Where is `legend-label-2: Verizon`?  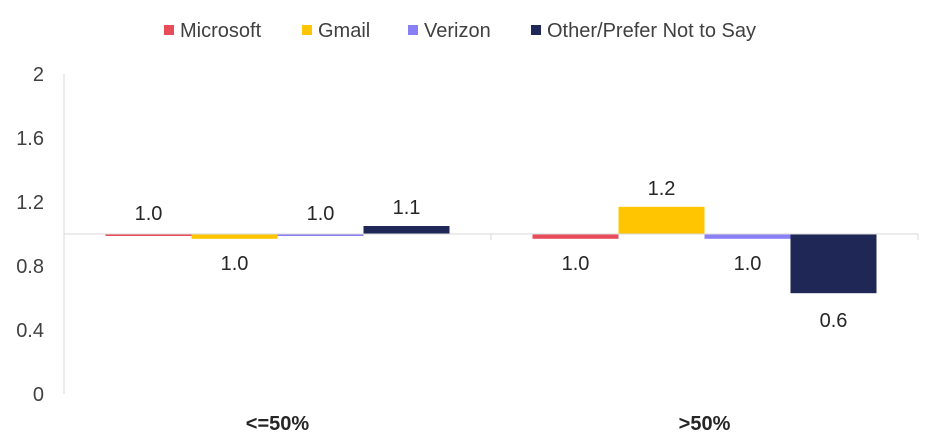 legend-label-2: Verizon is located at coordinates (457, 31).